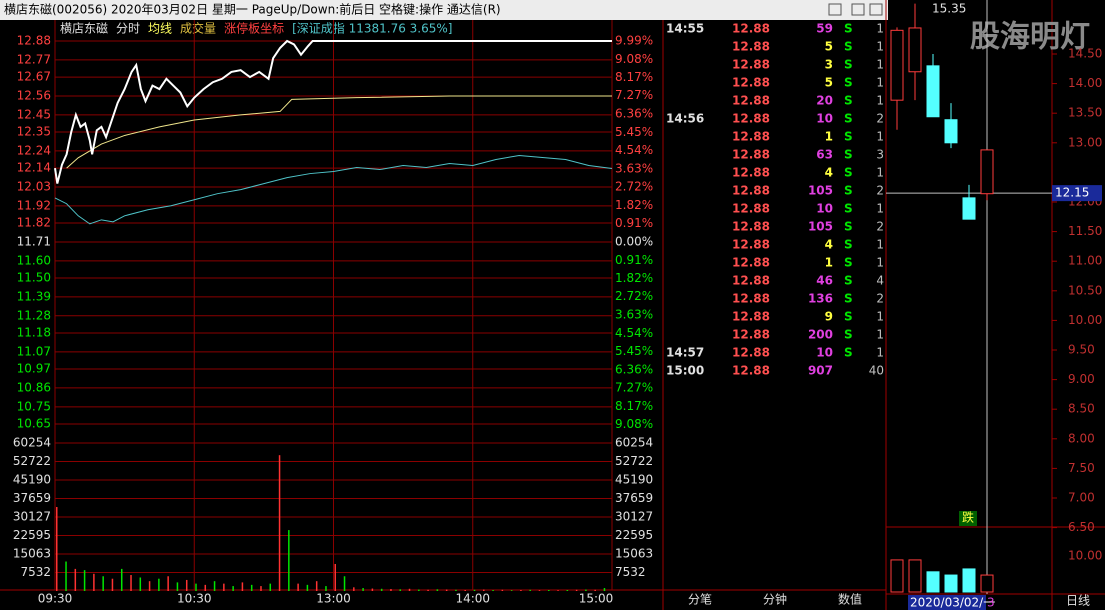  What do you see at coordinates (820, 335) in the screenshot?
I see `tick-volume: 200` at bounding box center [820, 335].